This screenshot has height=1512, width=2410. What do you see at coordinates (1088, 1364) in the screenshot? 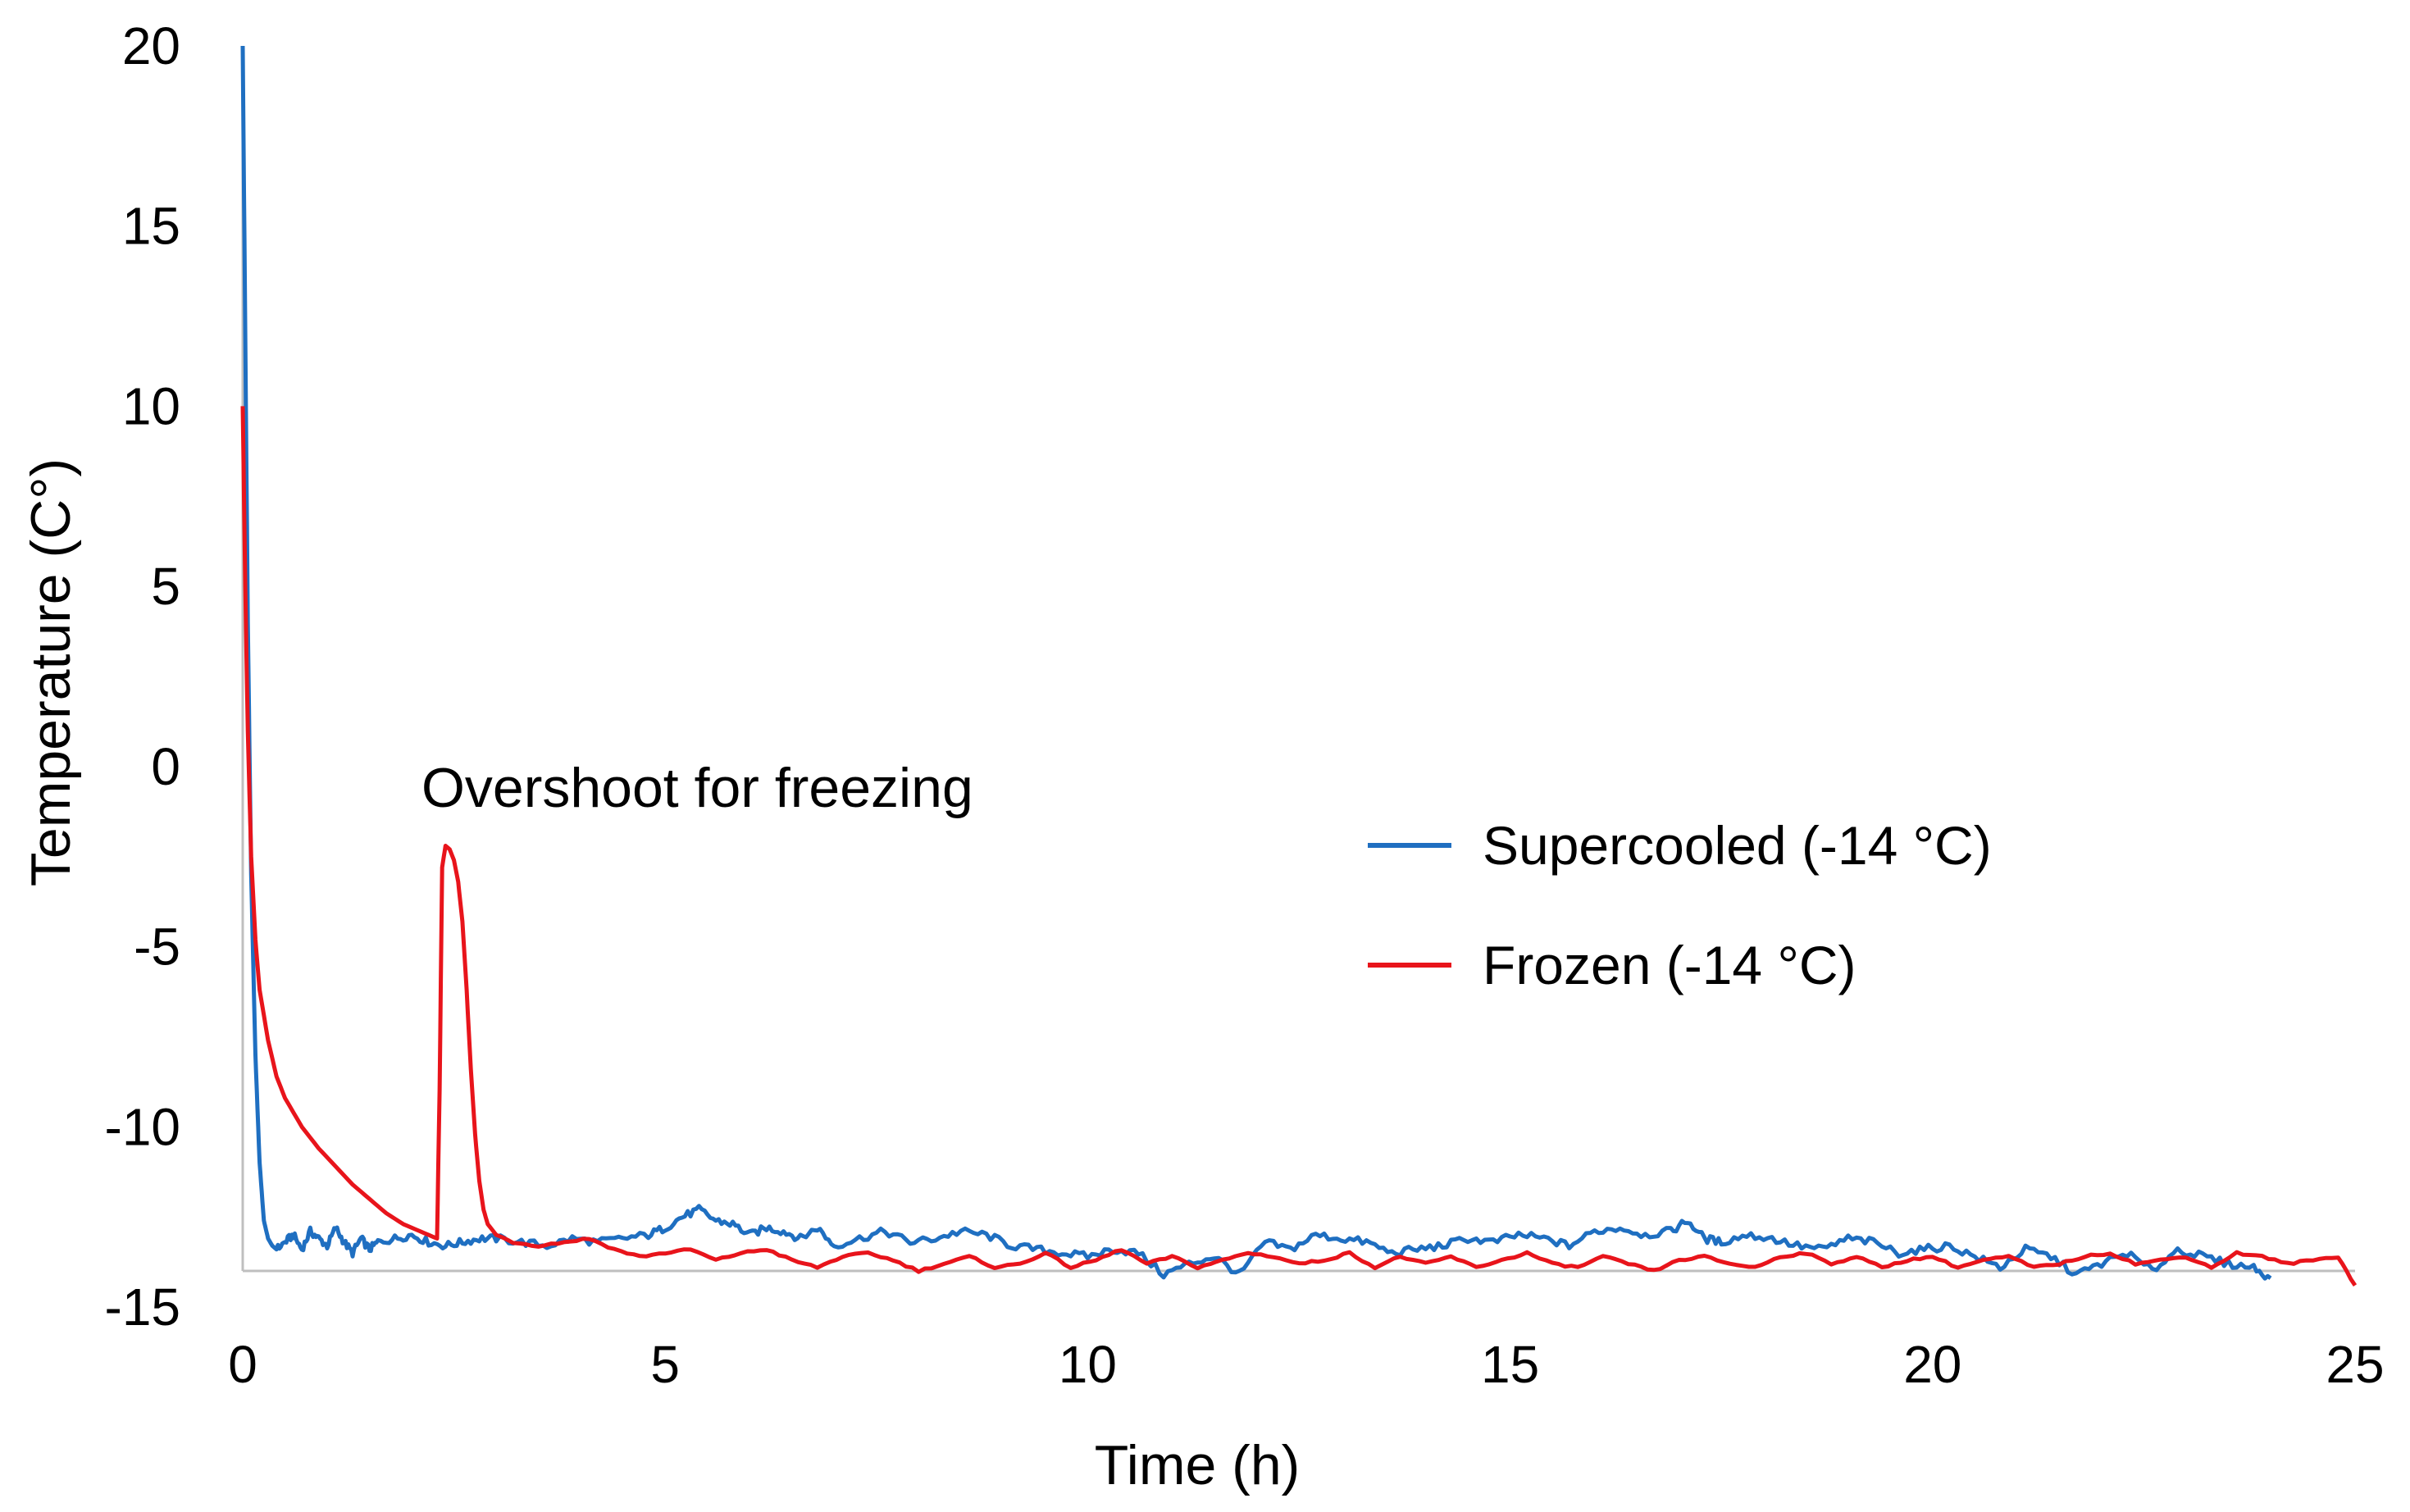
I see `x-tick-label-2: 10` at bounding box center [1088, 1364].